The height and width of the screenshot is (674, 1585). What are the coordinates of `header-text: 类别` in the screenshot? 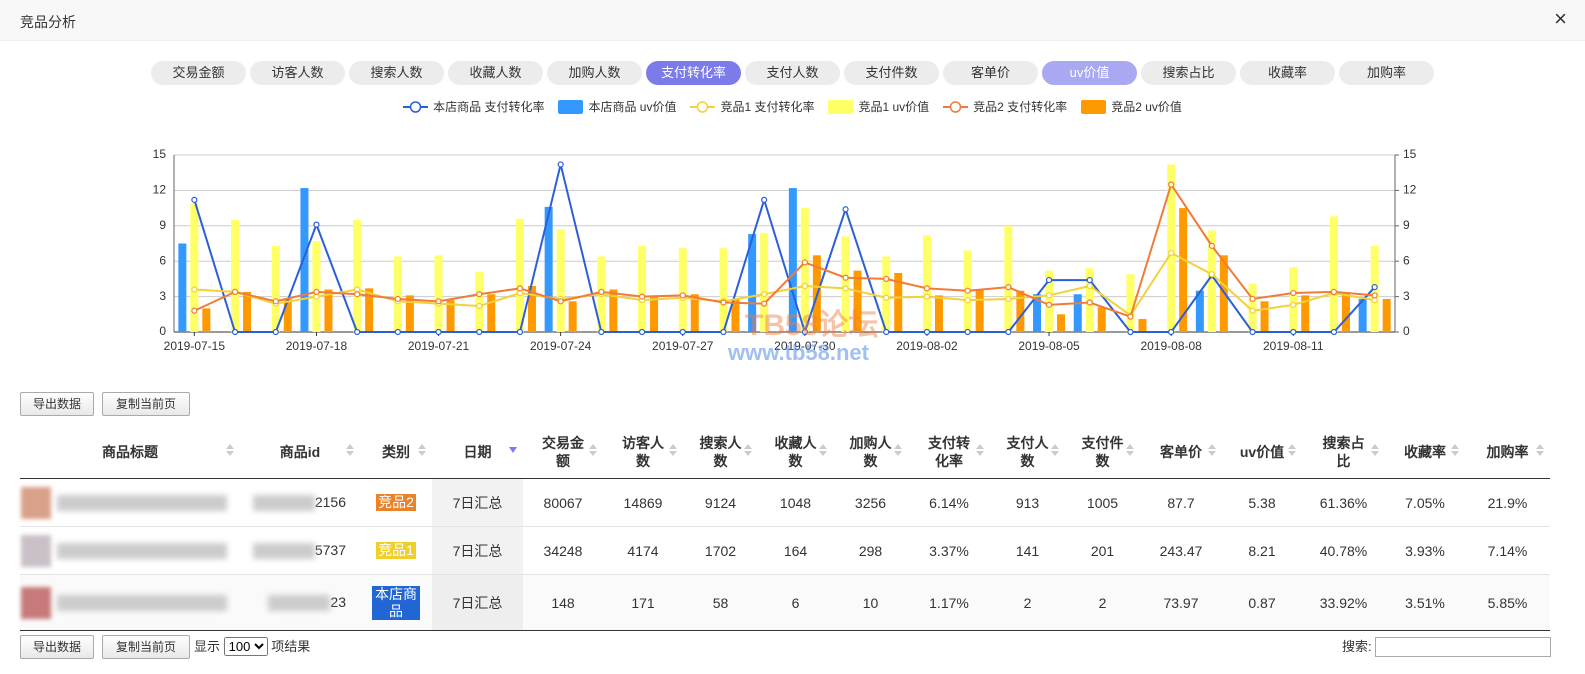 It's located at (396, 451).